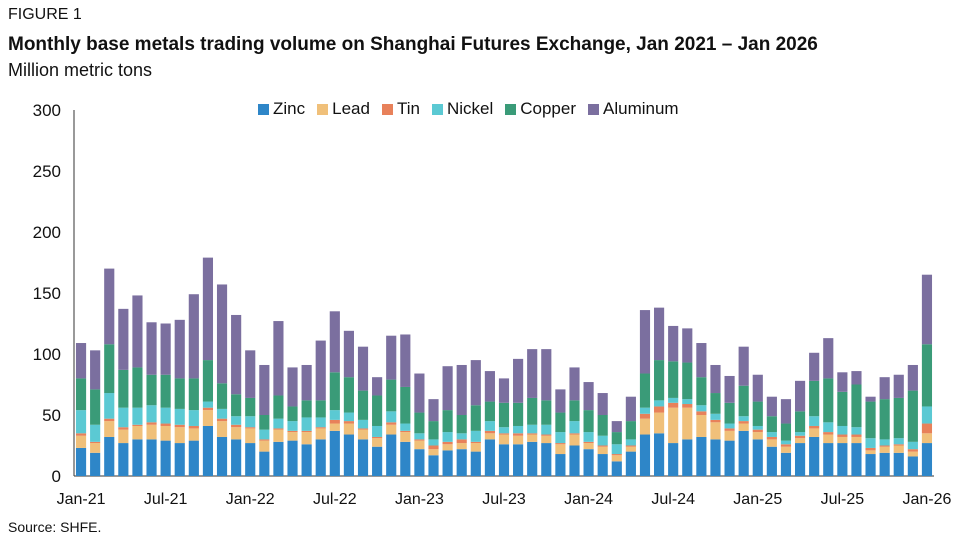  I want to click on legend-label-aluminum: Aluminum, so click(641, 108).